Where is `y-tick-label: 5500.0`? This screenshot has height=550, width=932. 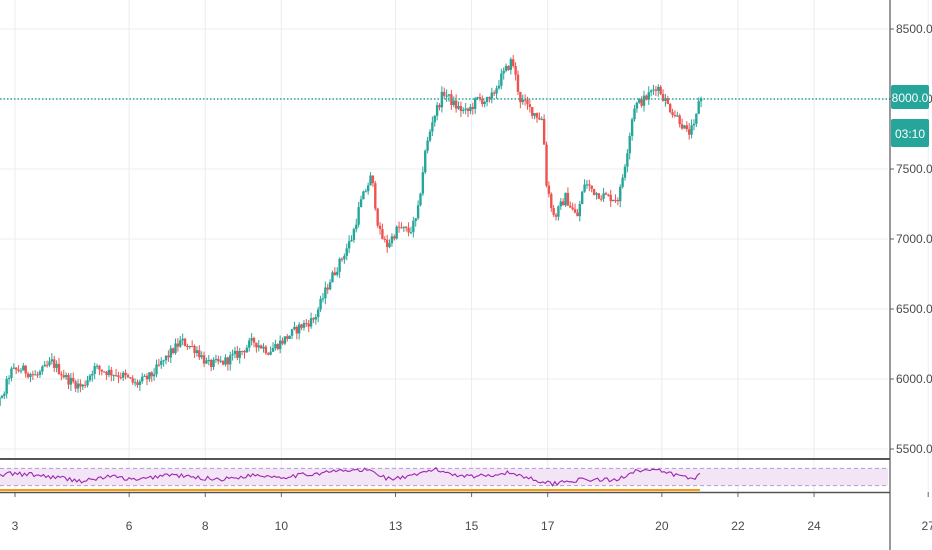
y-tick-label: 5500.0 is located at coordinates (914, 449).